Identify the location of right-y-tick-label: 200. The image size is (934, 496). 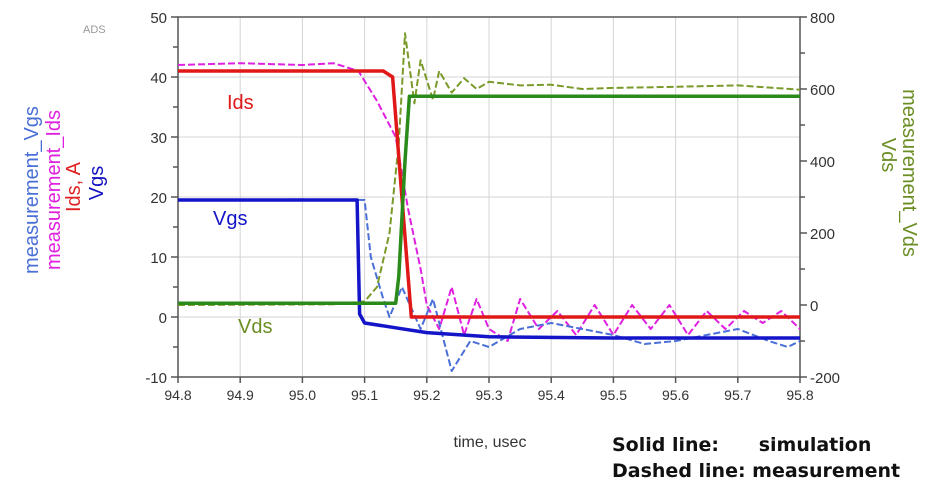
(822, 234).